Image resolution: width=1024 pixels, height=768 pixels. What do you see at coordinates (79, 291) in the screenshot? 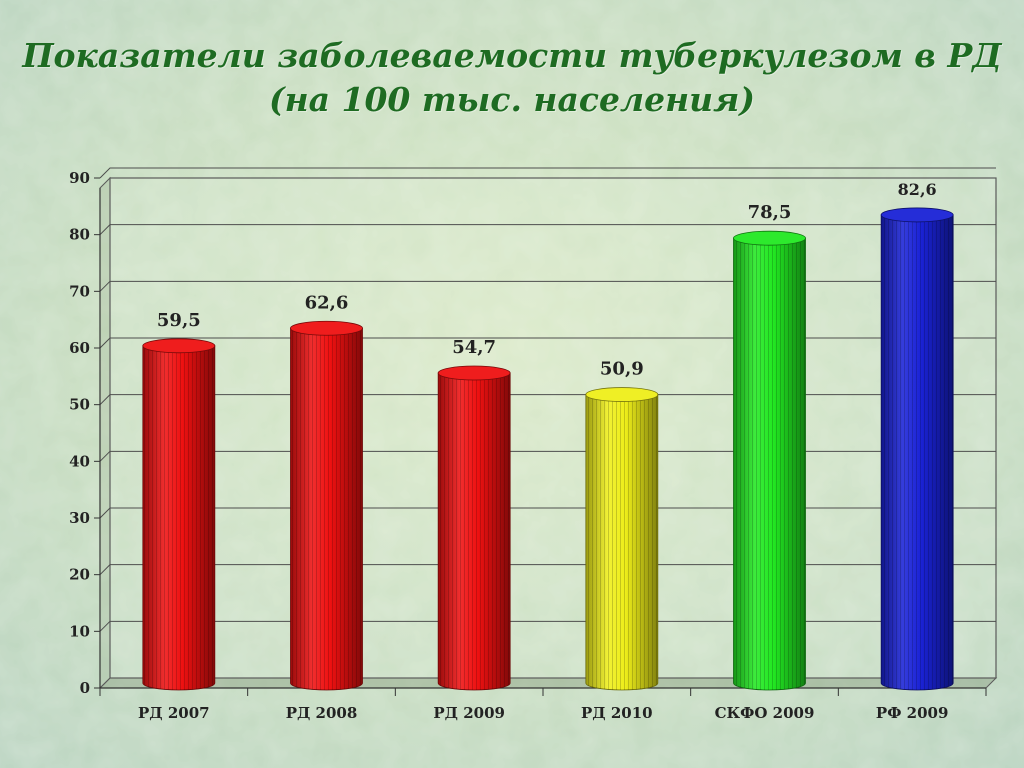
I see `y-tick-label: 70` at bounding box center [79, 291].